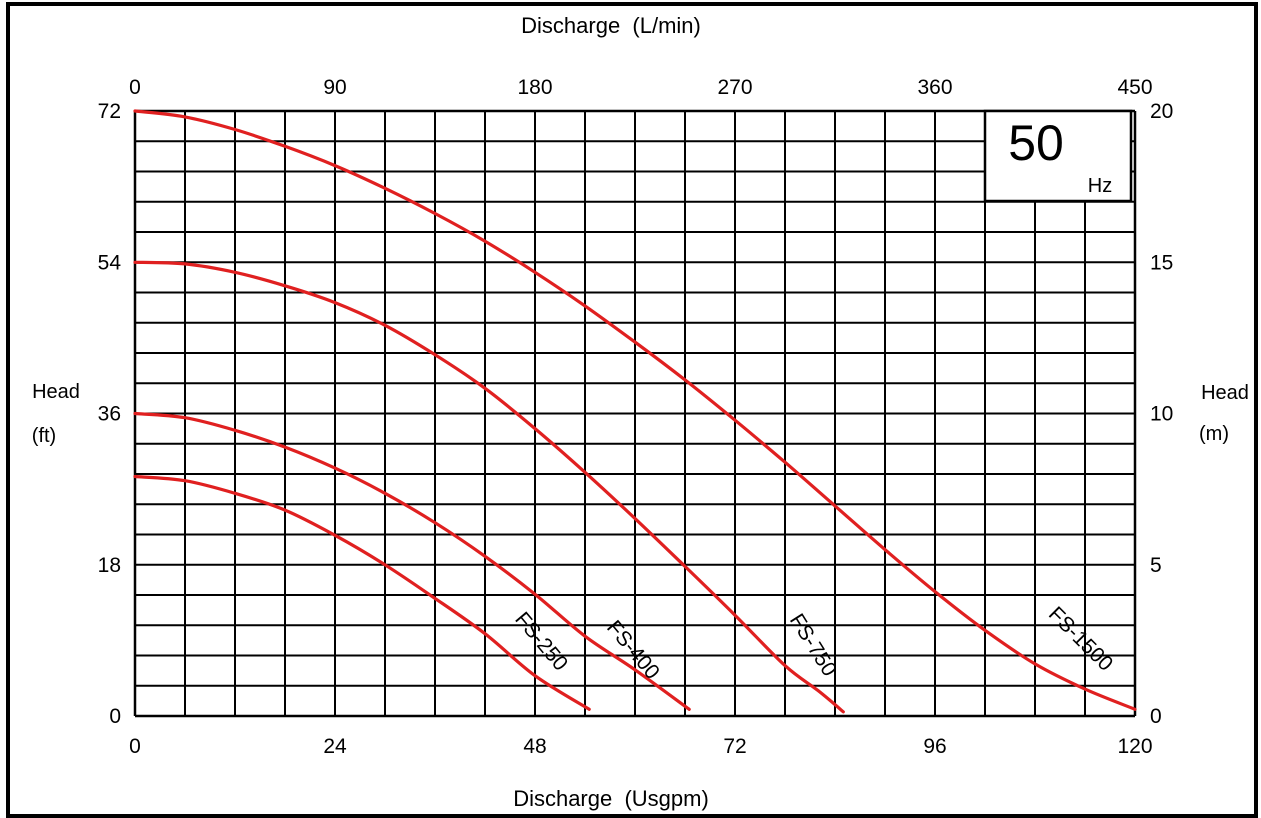 Image resolution: width=1261 pixels, height=818 pixels. What do you see at coordinates (109, 565) in the screenshot?
I see `y-left-tick-label: 18` at bounding box center [109, 565].